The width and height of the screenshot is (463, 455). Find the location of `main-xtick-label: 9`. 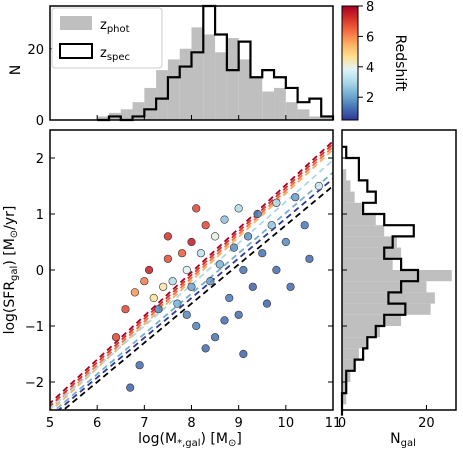

main-xtick-label: 9 is located at coordinates (239, 423).